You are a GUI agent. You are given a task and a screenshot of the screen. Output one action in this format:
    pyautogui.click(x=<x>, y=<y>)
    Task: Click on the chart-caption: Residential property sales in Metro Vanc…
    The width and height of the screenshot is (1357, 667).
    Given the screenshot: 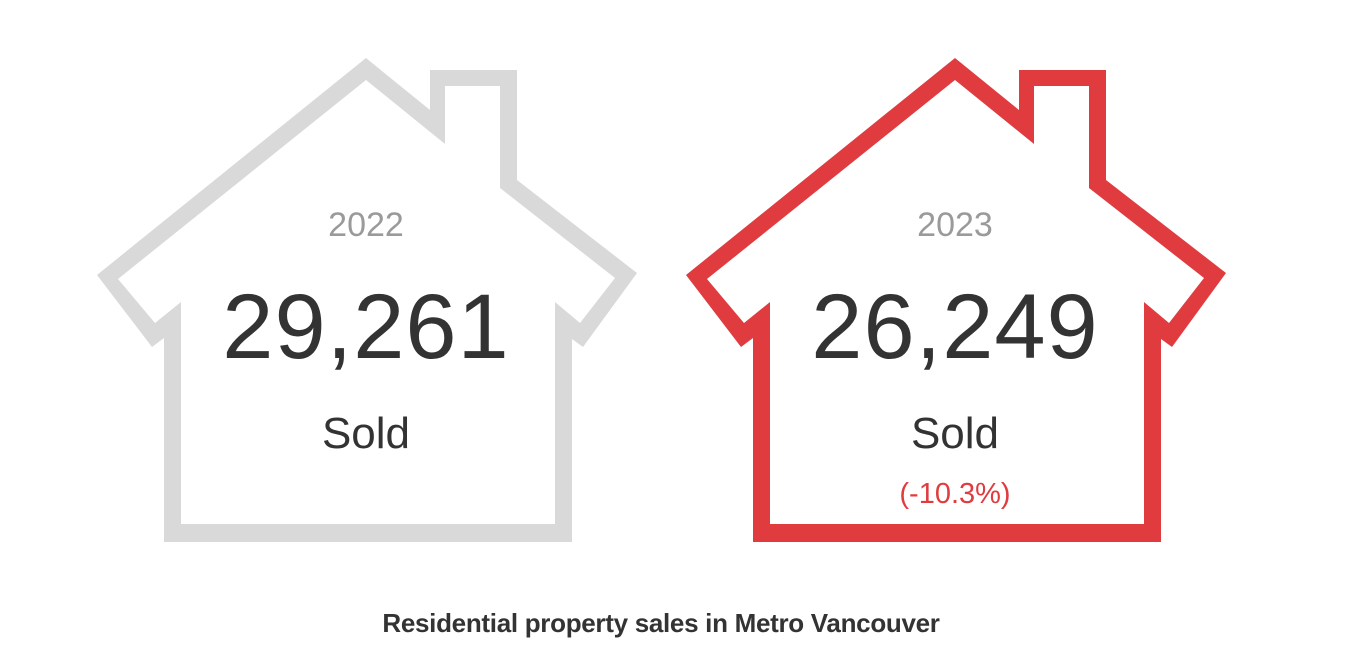 What is the action you would take?
    pyautogui.click(x=661, y=623)
    